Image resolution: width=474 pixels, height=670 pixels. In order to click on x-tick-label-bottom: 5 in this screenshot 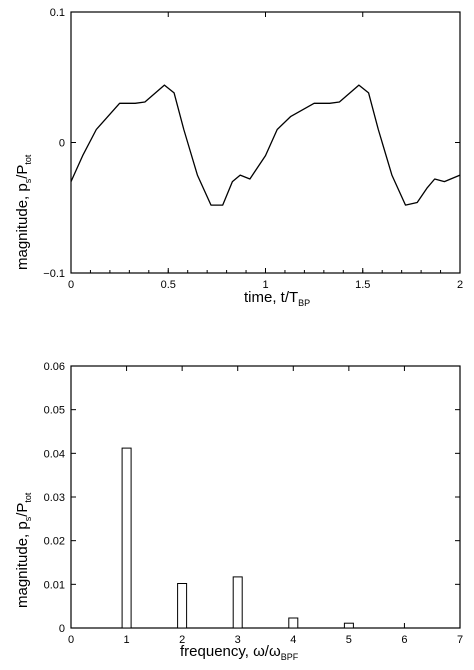, I will do `click(349, 640)`.